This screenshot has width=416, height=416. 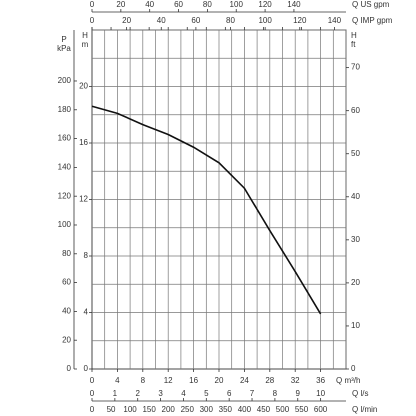 I want to click on y2-tick-label: 20, so click(x=355, y=282).